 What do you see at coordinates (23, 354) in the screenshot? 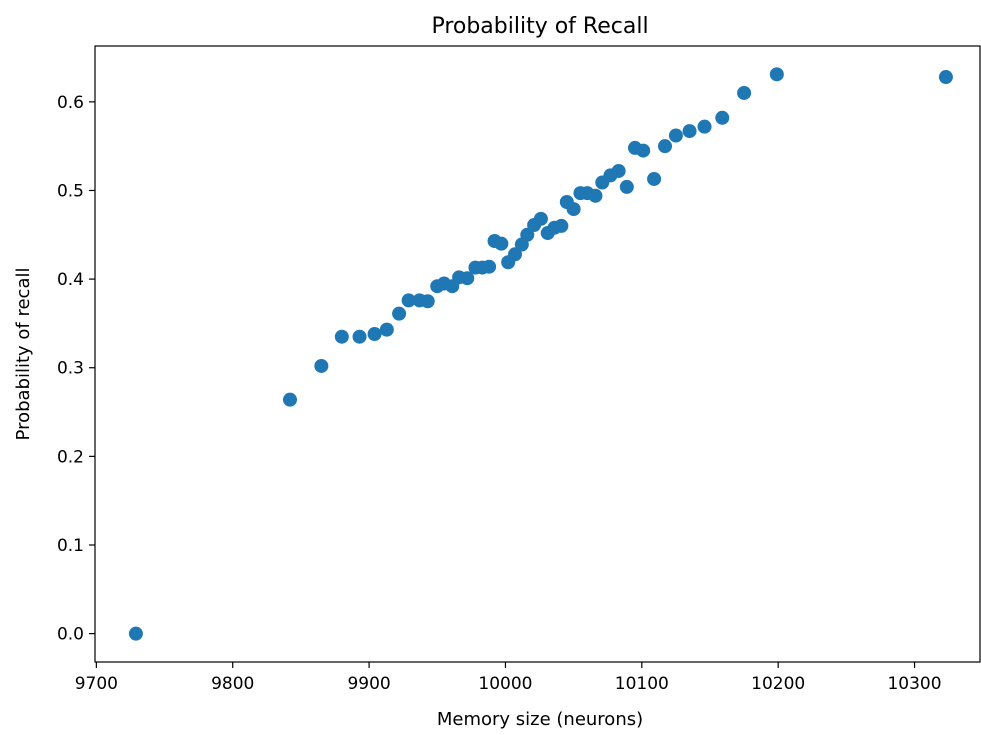
I see `y-axis-label: Probability of recall` at bounding box center [23, 354].